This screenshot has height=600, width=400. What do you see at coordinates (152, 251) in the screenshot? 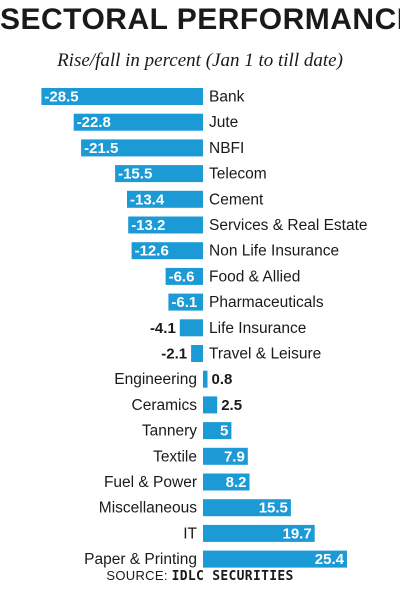
I see `value-label: -12.6` at bounding box center [152, 251].